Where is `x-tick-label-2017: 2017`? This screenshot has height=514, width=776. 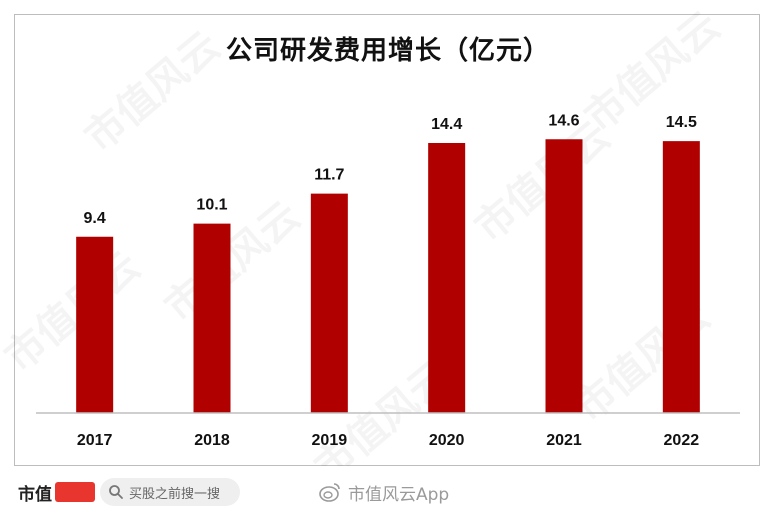 x-tick-label-2017: 2017 is located at coordinates (95, 440).